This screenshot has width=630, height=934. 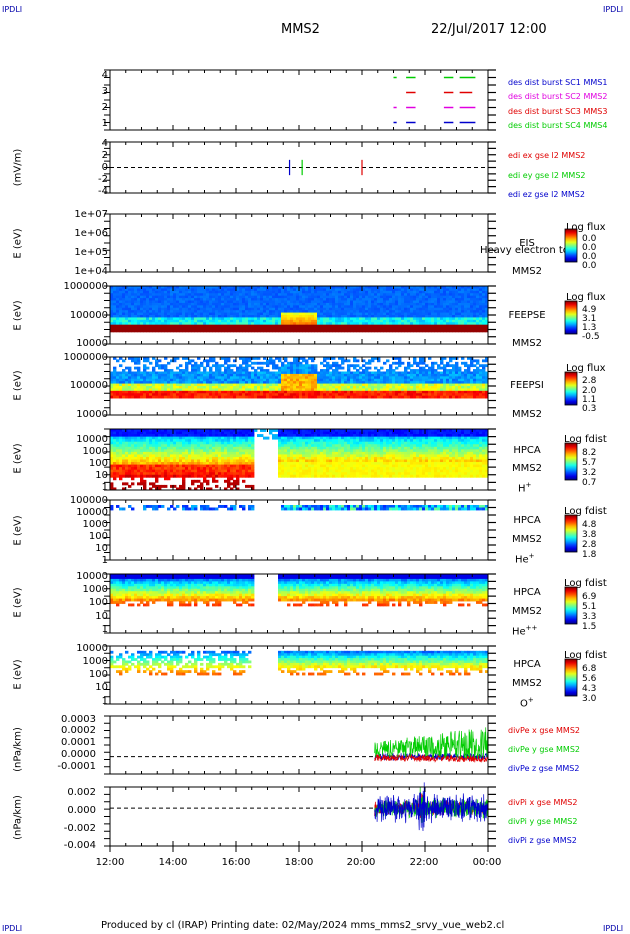 What do you see at coordinates (299, 378) in the screenshot?
I see `heatmap-feepsi` at bounding box center [299, 378].